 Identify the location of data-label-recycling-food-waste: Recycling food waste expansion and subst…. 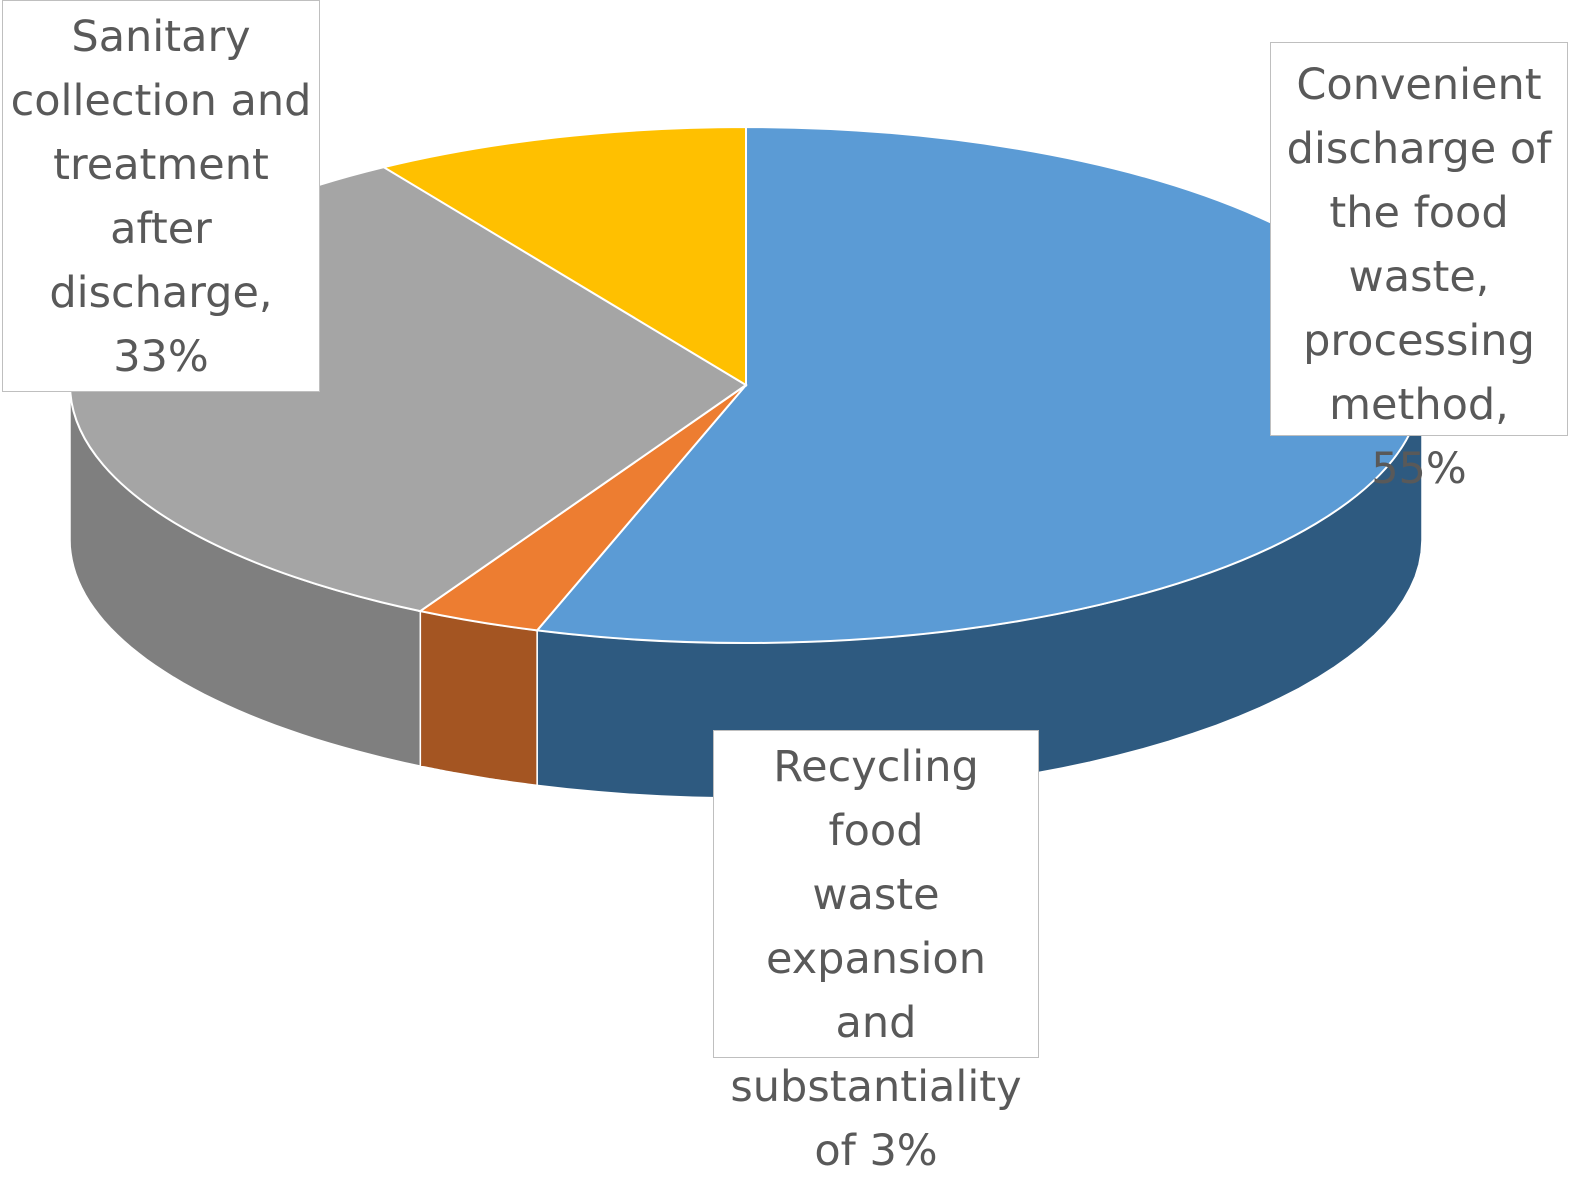
(876, 953).